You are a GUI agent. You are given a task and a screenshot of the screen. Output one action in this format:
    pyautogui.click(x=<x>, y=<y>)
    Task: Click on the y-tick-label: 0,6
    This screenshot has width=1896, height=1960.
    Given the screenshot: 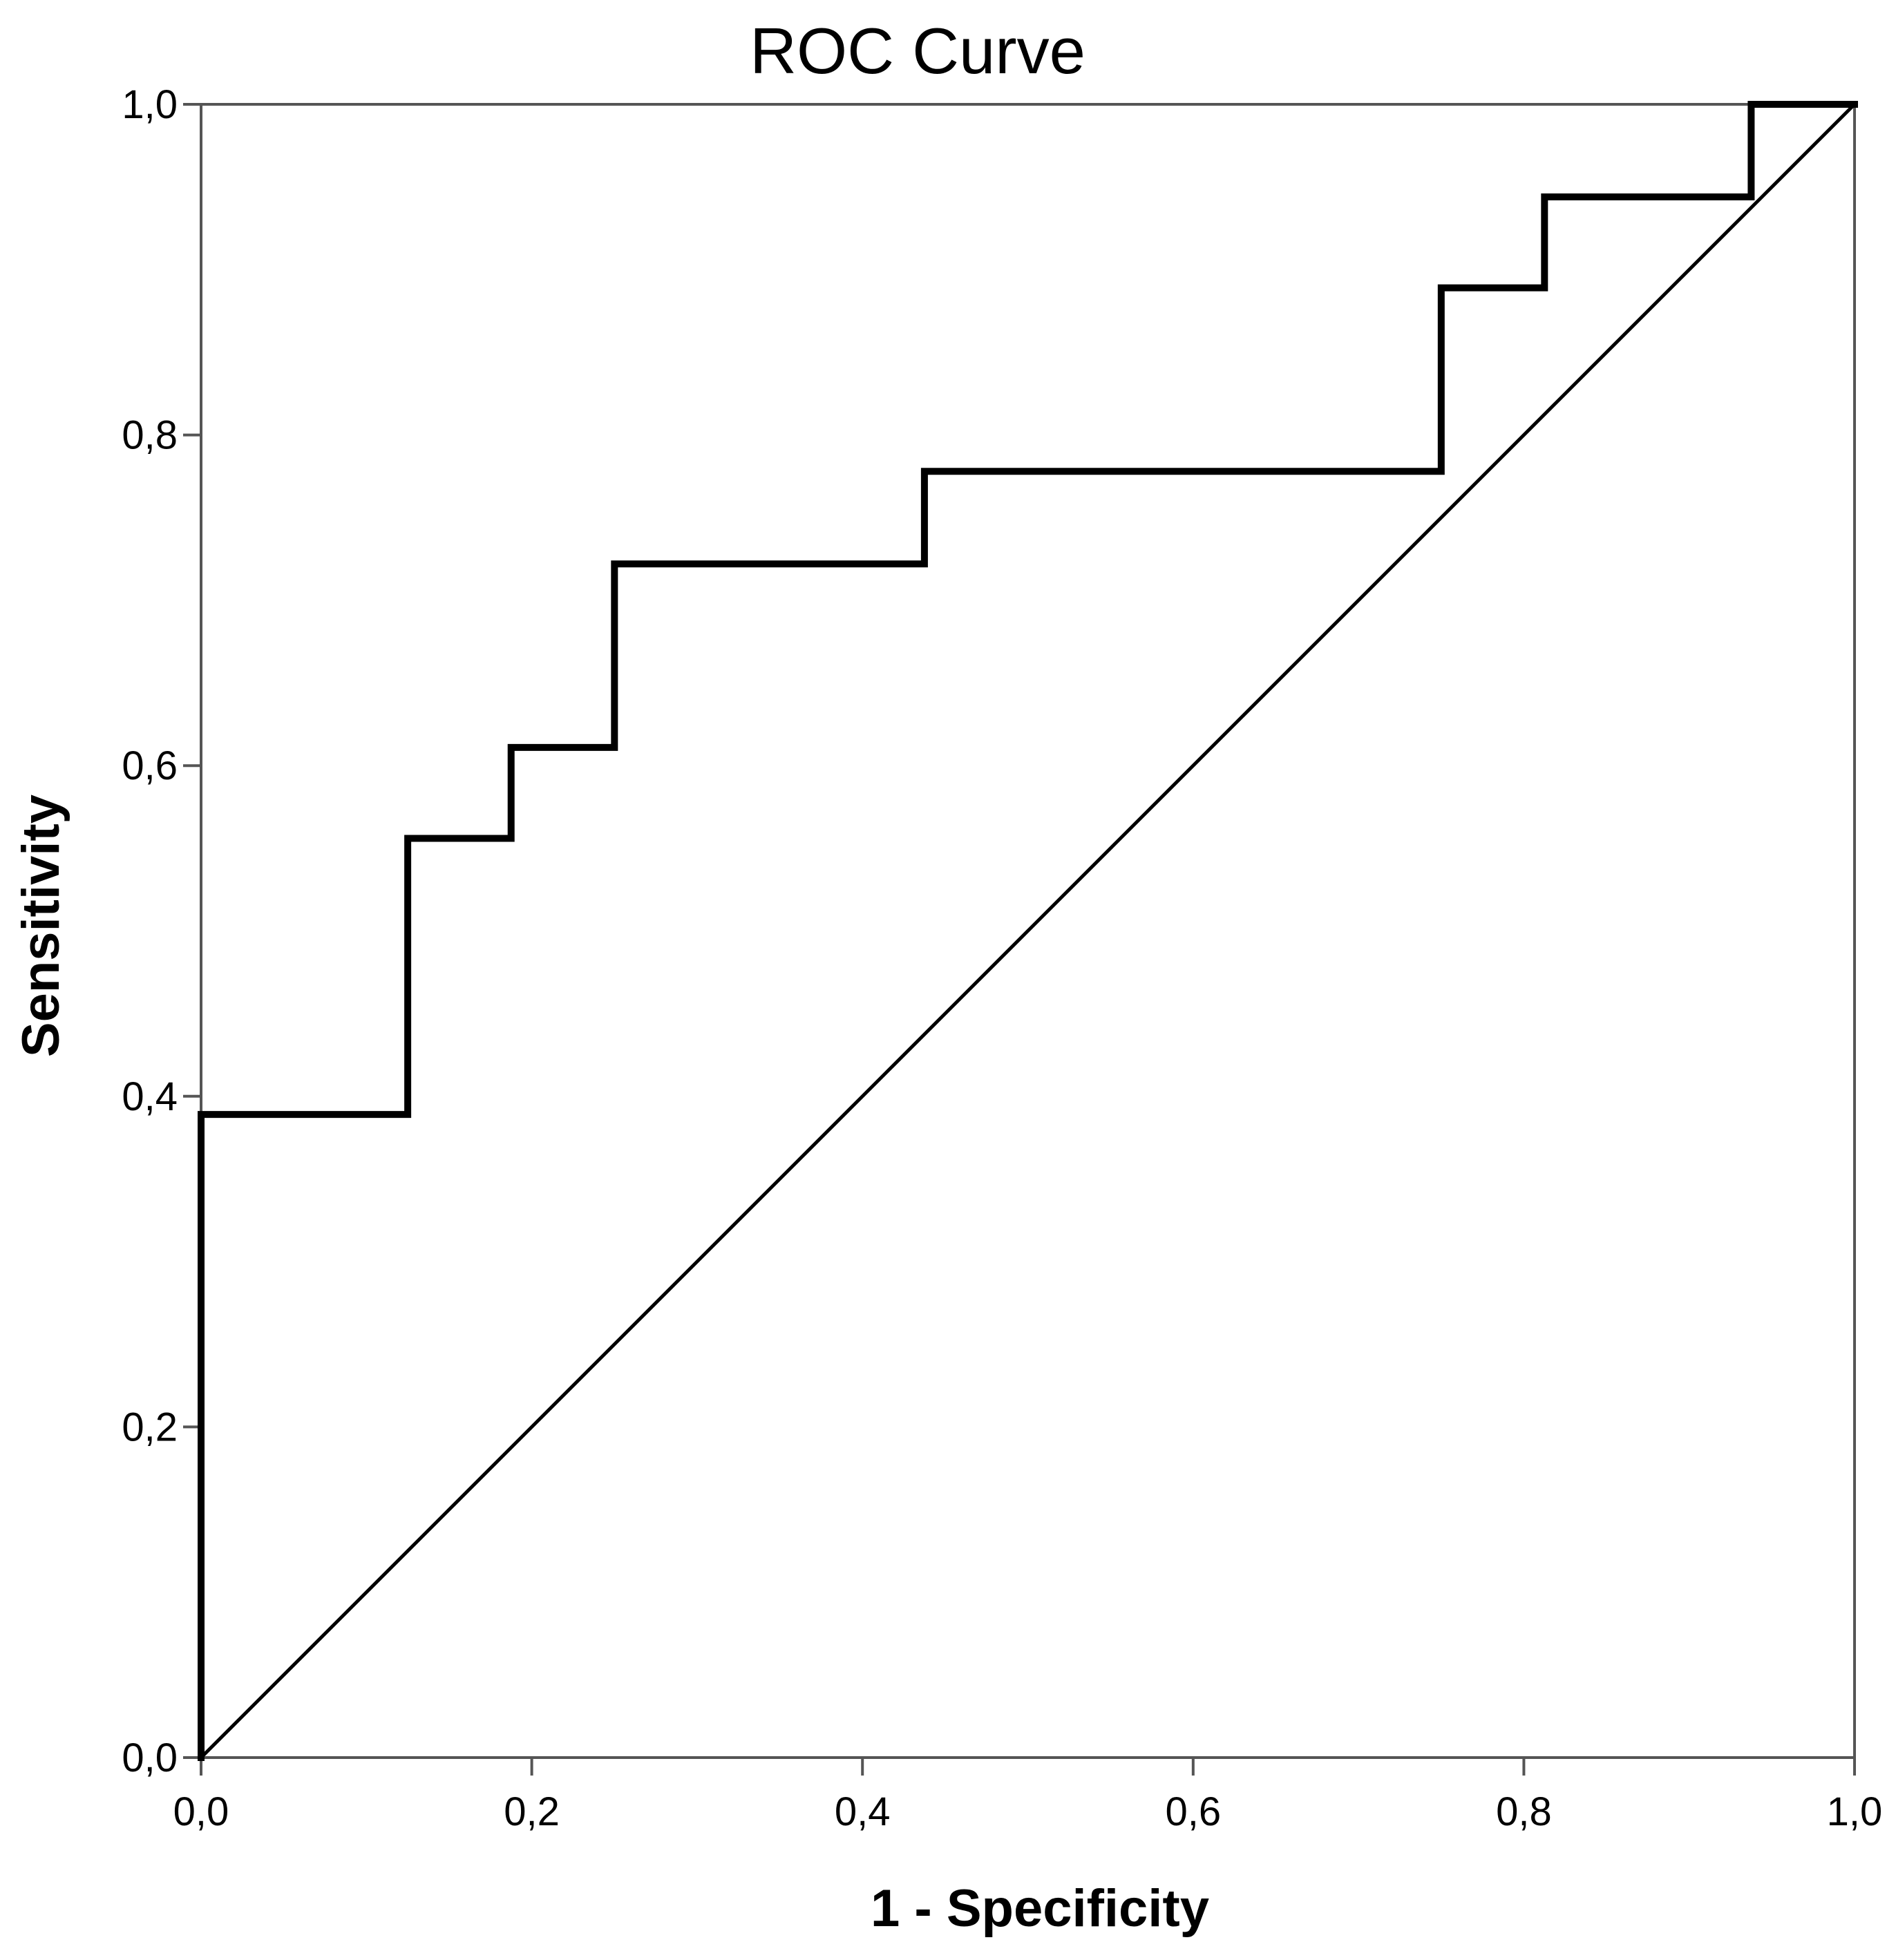 What is the action you would take?
    pyautogui.click(x=150, y=765)
    